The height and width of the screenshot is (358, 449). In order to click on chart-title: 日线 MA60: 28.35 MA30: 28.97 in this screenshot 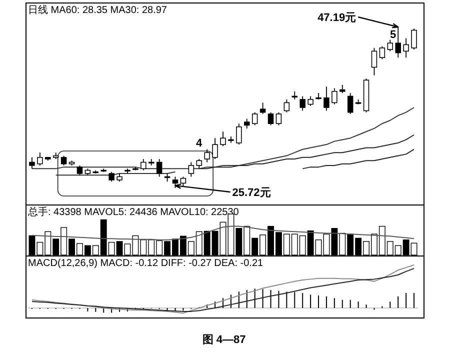, I will do `click(98, 10)`.